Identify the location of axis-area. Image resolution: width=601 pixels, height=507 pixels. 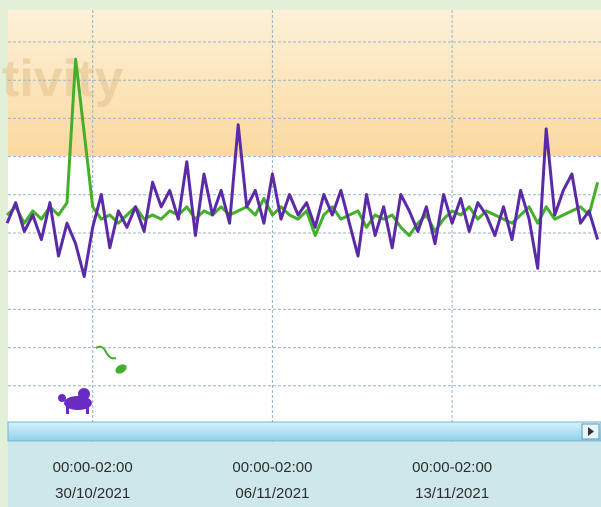
(304, 474).